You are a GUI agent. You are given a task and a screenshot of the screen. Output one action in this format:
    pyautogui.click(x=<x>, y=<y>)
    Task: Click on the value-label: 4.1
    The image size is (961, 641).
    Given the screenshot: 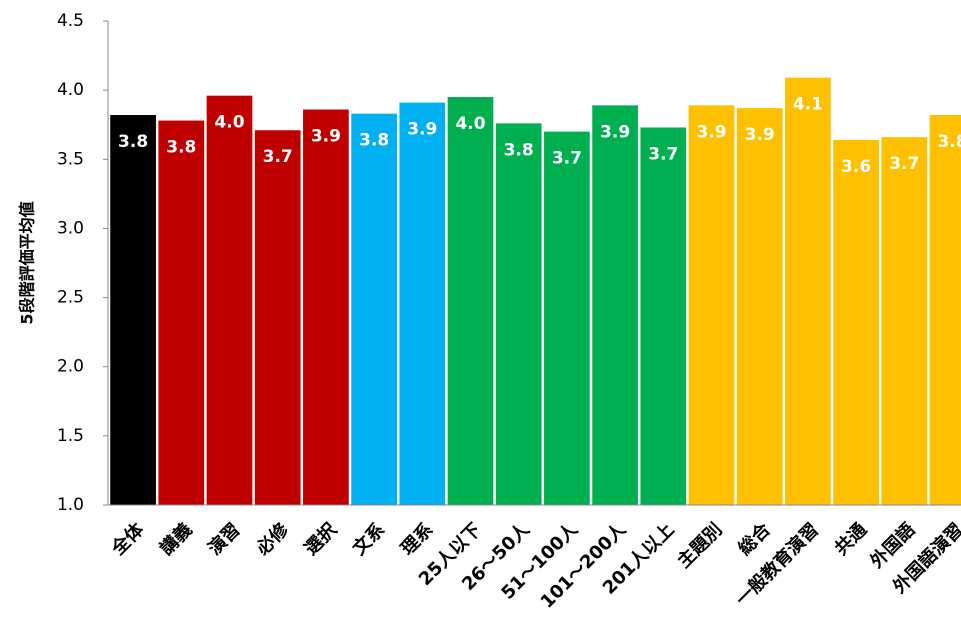 What is the action you would take?
    pyautogui.click(x=808, y=105)
    